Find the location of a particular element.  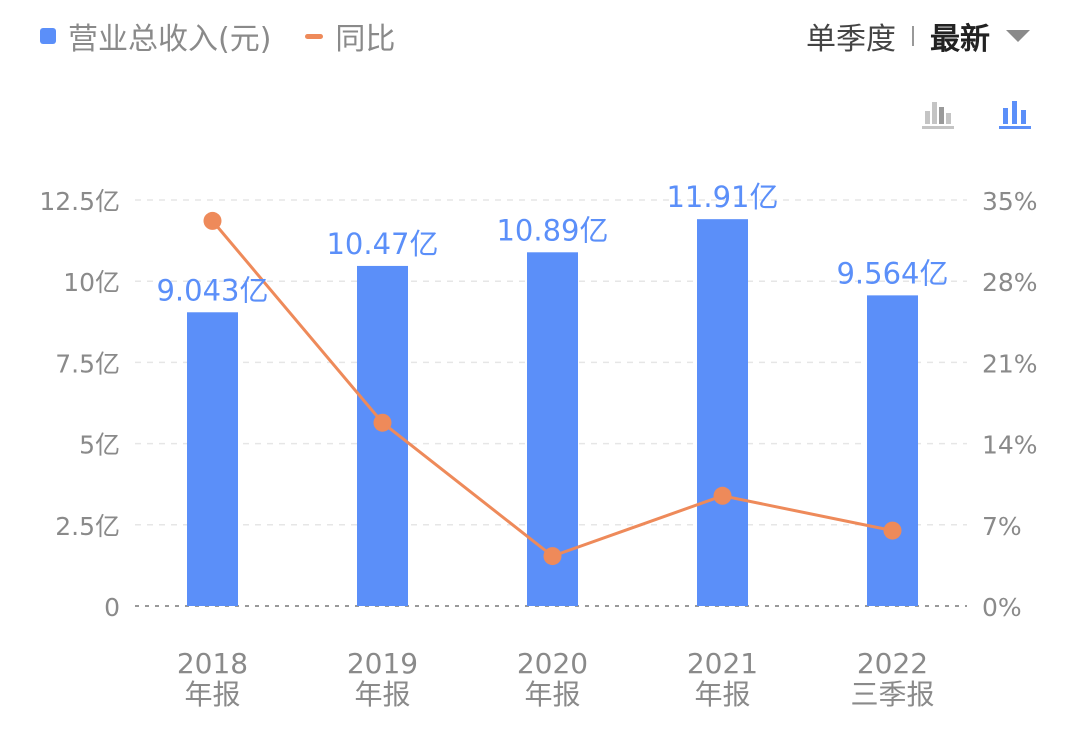

y-left-tick-label: 2.5亿 is located at coordinates (87, 526).